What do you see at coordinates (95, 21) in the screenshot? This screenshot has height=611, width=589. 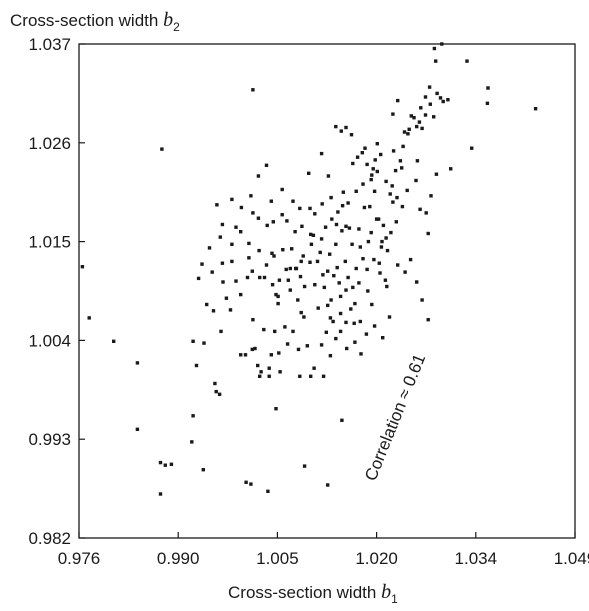 I see `y-axis-title: Cross-section width b2` at bounding box center [95, 21].